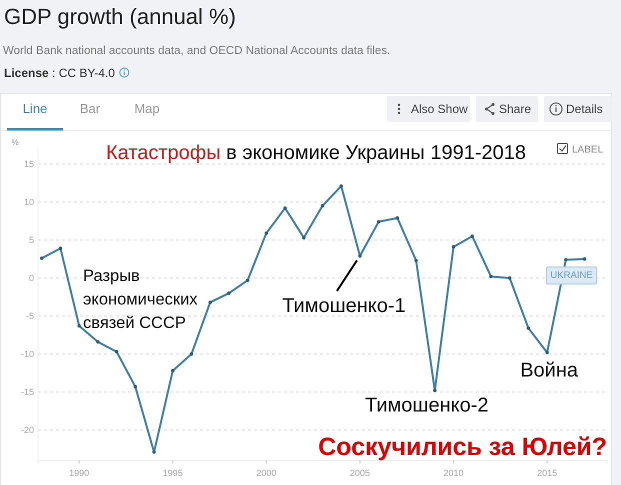 Image resolution: width=621 pixels, height=485 pixels. Describe the element at coordinates (27, 391) in the screenshot. I see `y-tick-label: -15` at that location.